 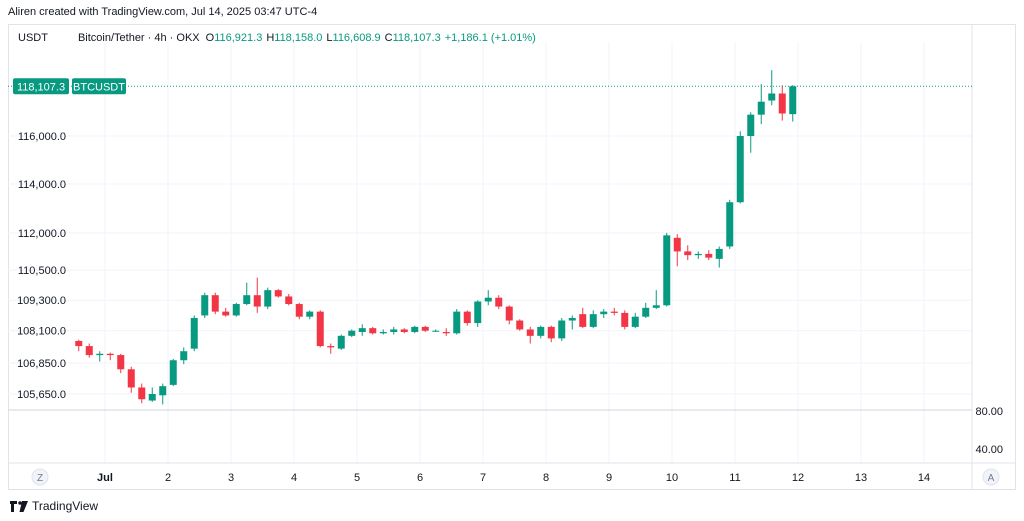 What do you see at coordinates (420, 478) in the screenshot?
I see `time-tick-label: 6` at bounding box center [420, 478].